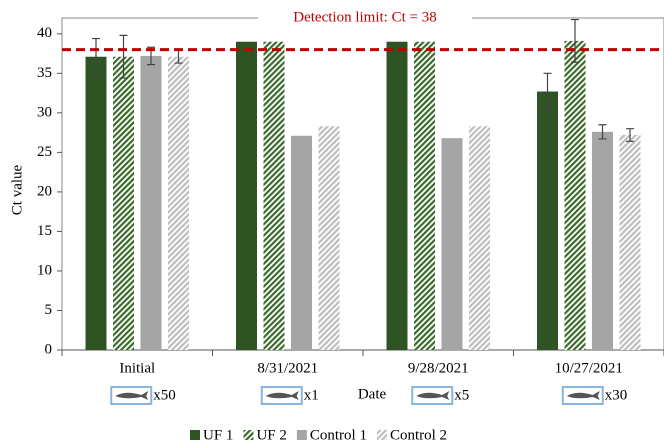  What do you see at coordinates (44, 191) in the screenshot?
I see `y-tick-label: 20` at bounding box center [44, 191].